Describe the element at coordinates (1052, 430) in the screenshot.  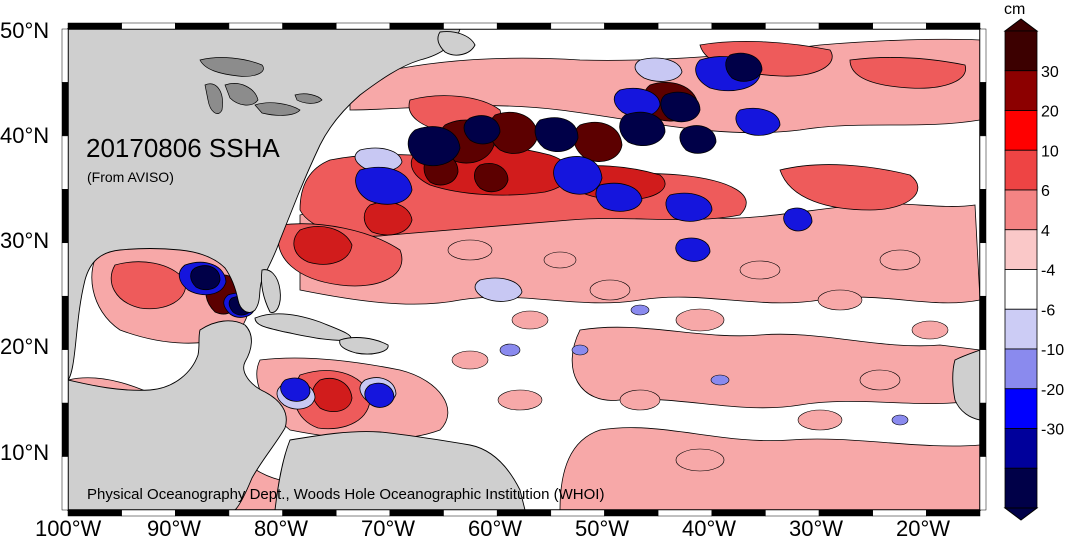
I see `colorbar-label: -30` at that location.